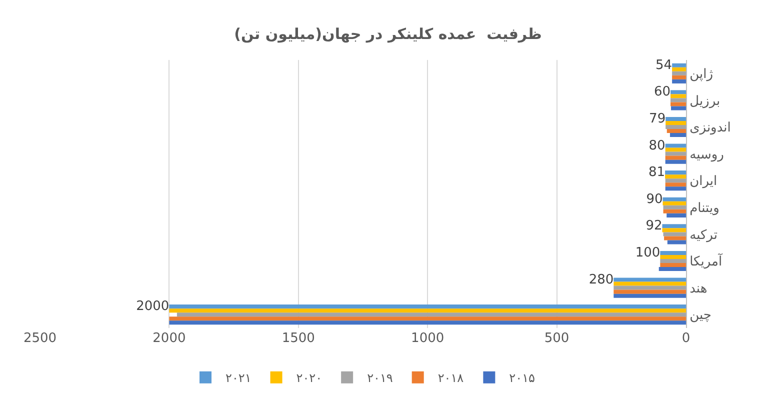 This screenshot has height=404, width=776. I want to click on x-tick-label: 1000, so click(427, 338).